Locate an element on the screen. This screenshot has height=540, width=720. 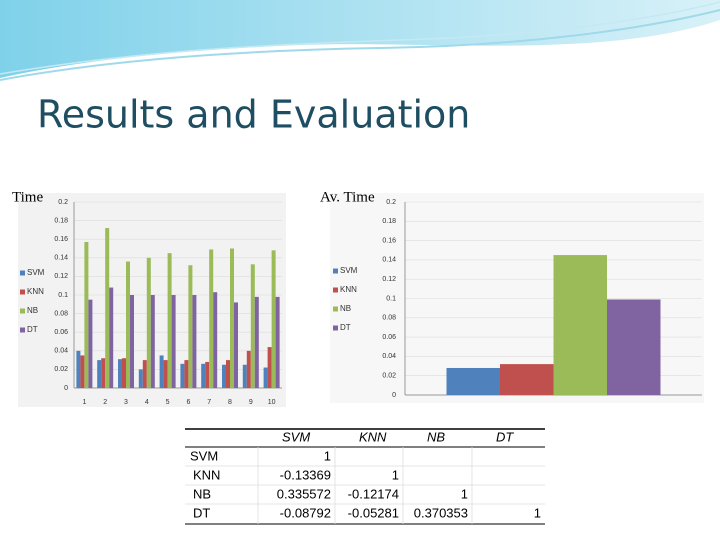
header-wave is located at coordinates (360, 39).